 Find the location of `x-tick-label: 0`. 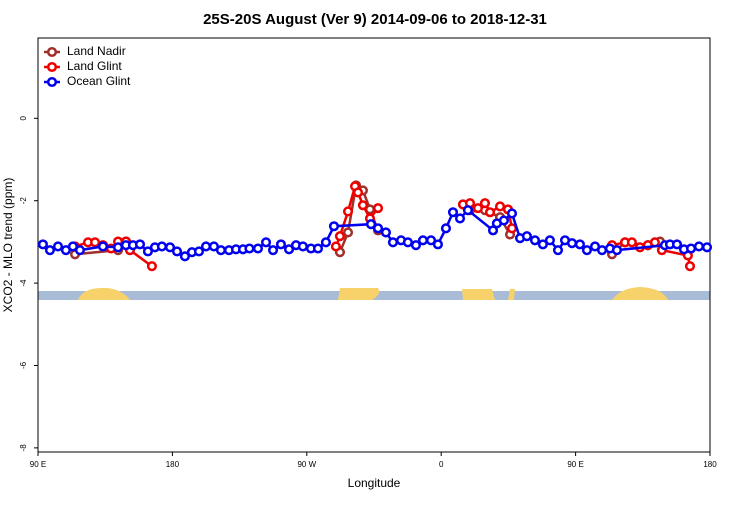

x-tick-label: 0 is located at coordinates (441, 464).